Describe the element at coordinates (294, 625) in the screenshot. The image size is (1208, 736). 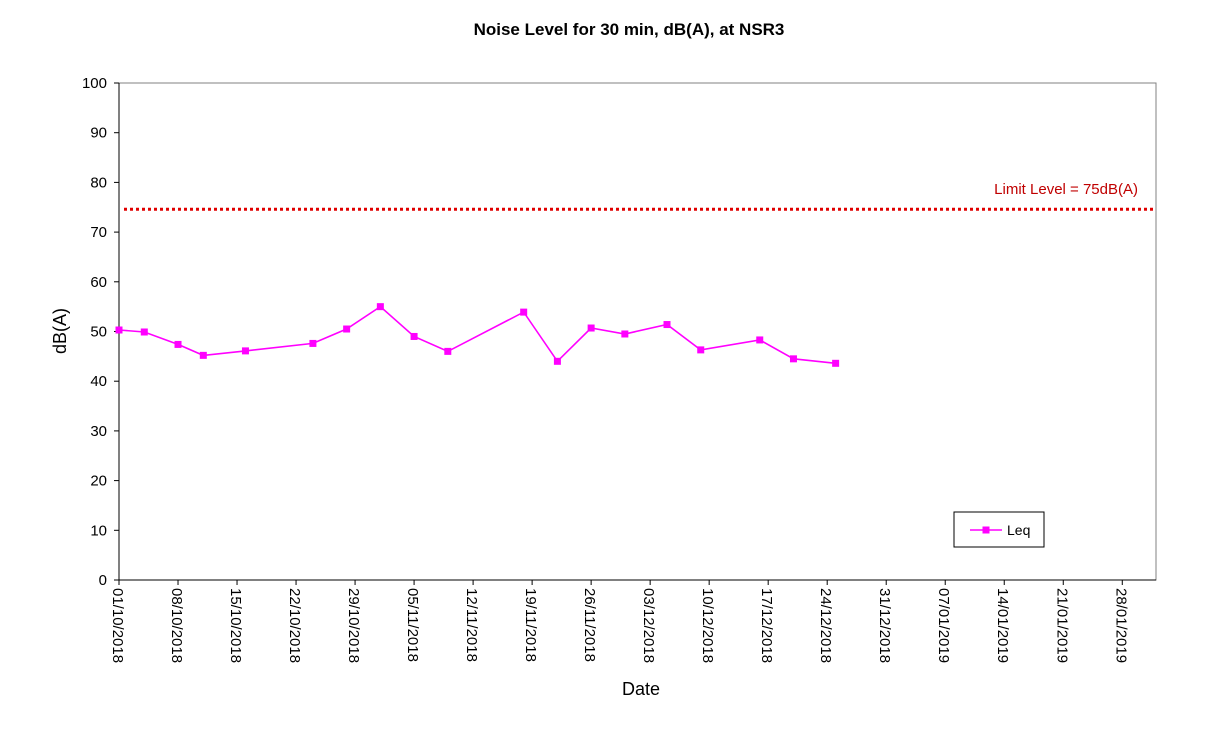
I see `x-tick-label: 22/10/2018` at that location.